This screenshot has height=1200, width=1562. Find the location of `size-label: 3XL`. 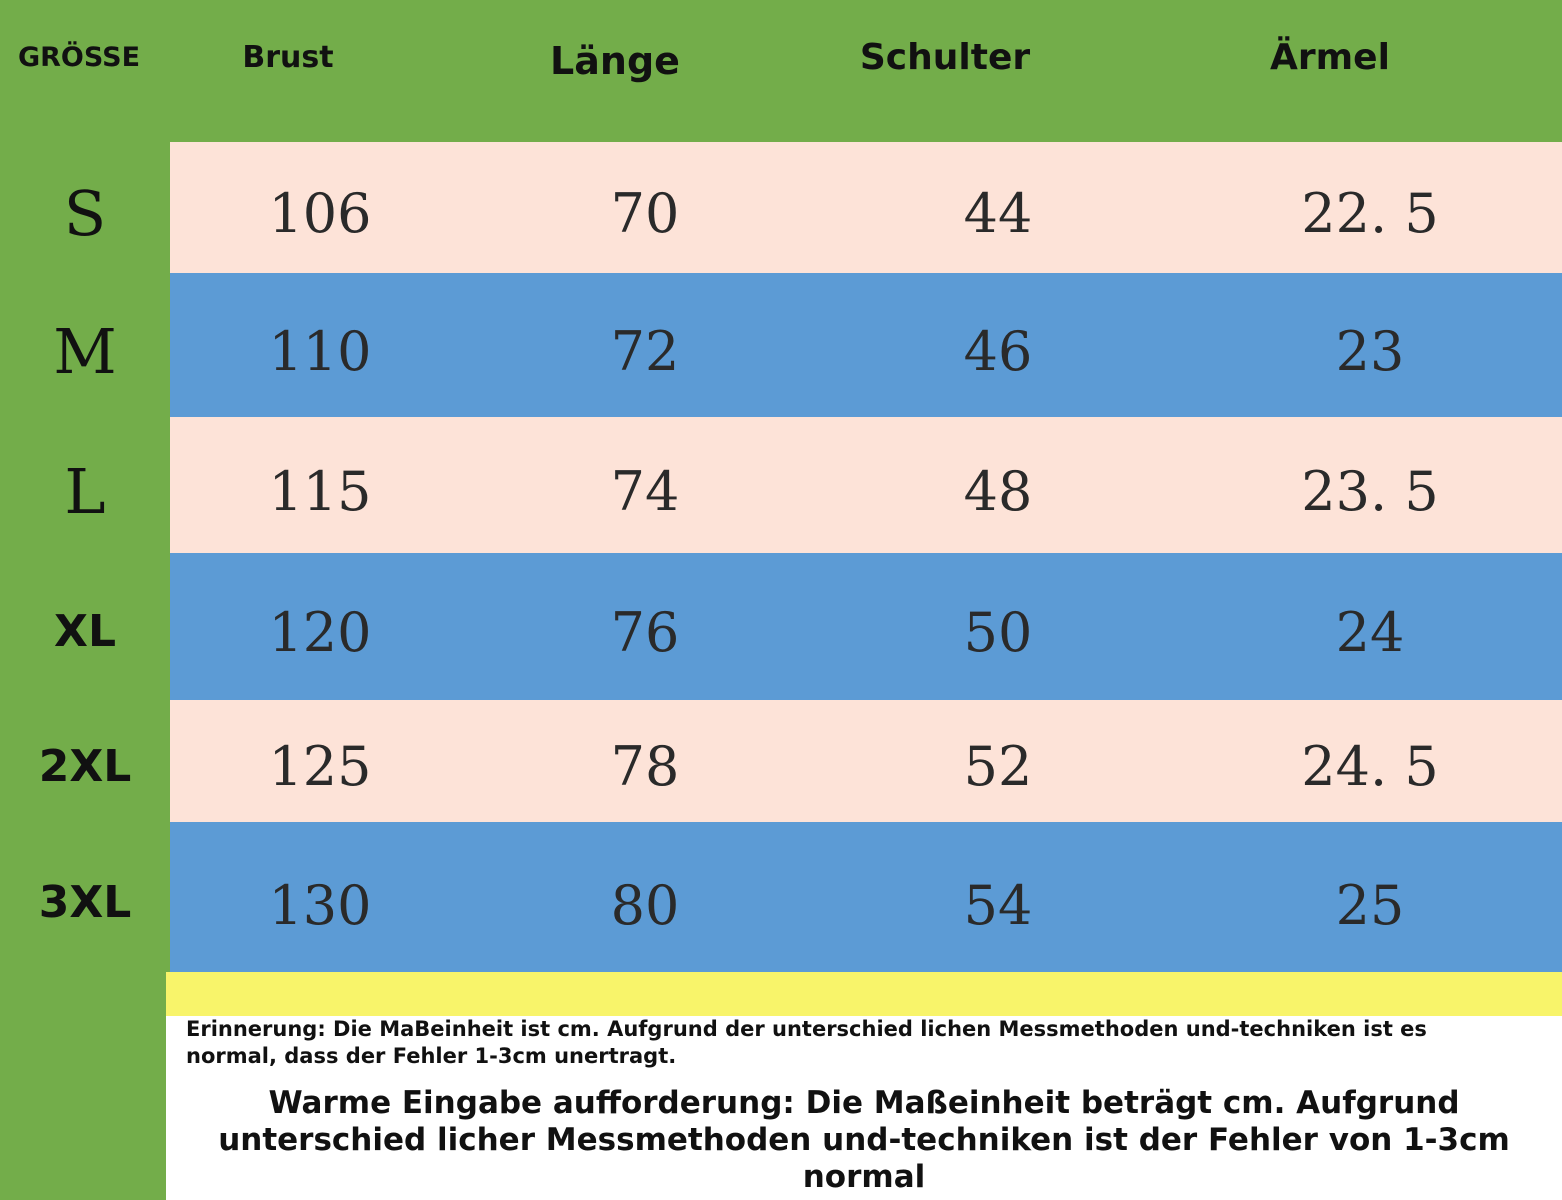

size-label: 3XL is located at coordinates (85, 902).